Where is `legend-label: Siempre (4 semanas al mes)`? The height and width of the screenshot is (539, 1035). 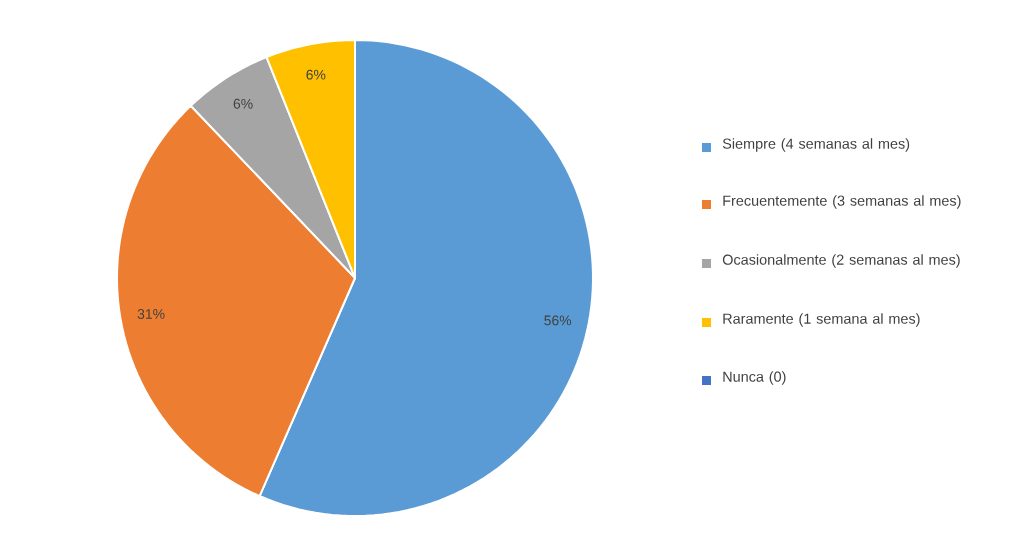 legend-label: Siempre (4 semanas al mes) is located at coordinates (816, 145).